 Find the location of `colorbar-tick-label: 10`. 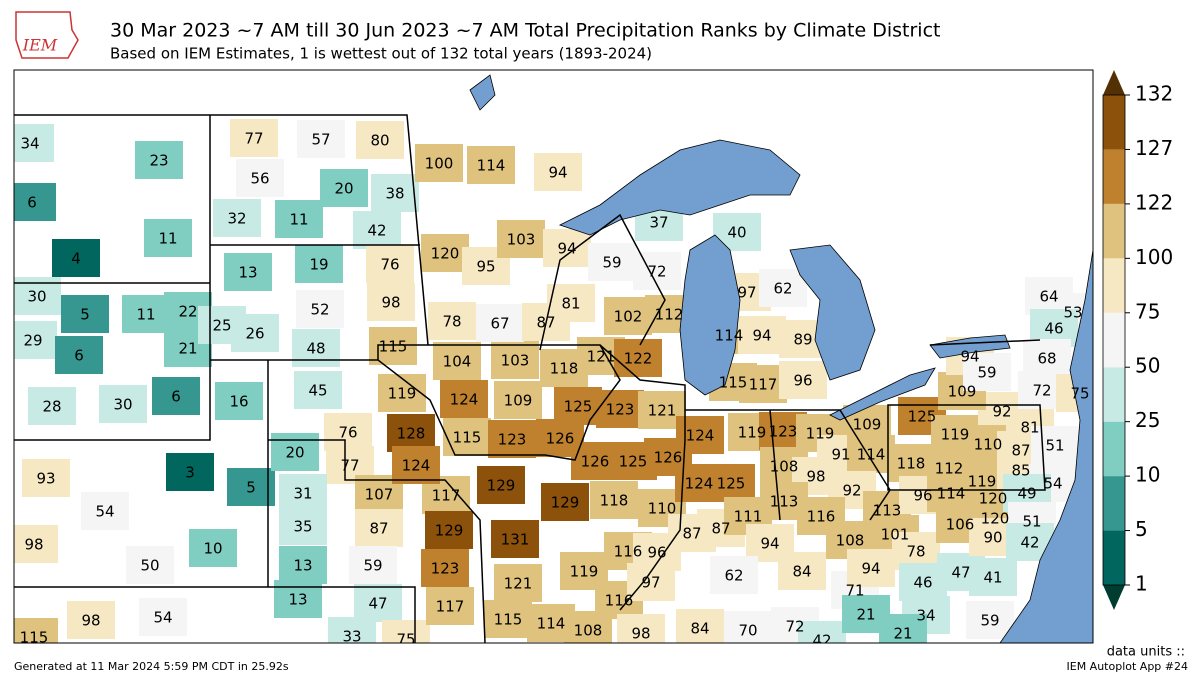

colorbar-tick-label: 10 is located at coordinates (1147, 475).